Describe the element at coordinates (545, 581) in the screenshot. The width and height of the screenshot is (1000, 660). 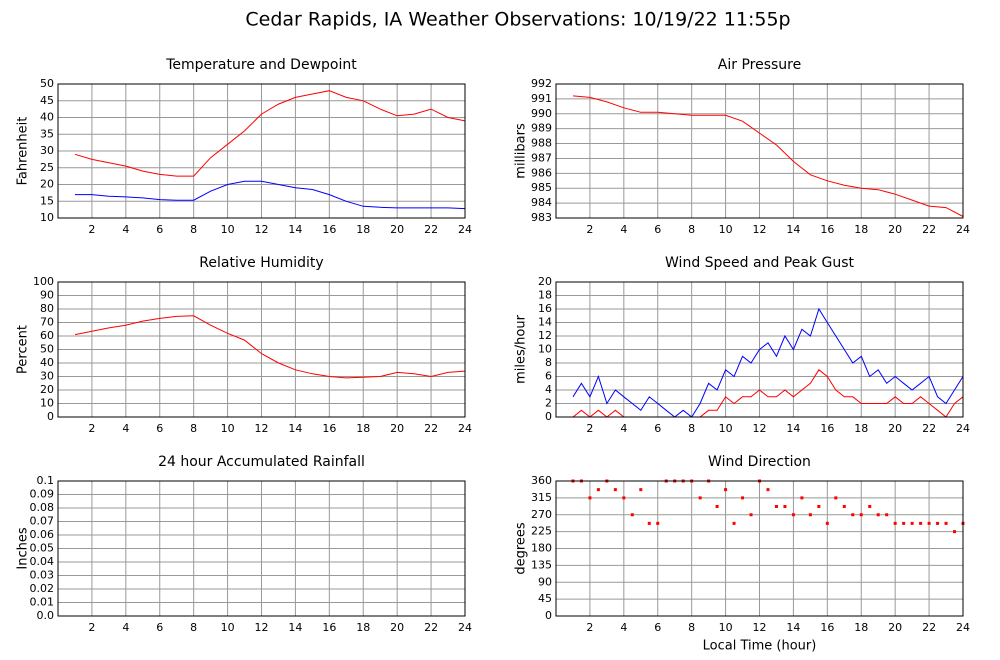
I see `y-tick-label: 90` at that location.